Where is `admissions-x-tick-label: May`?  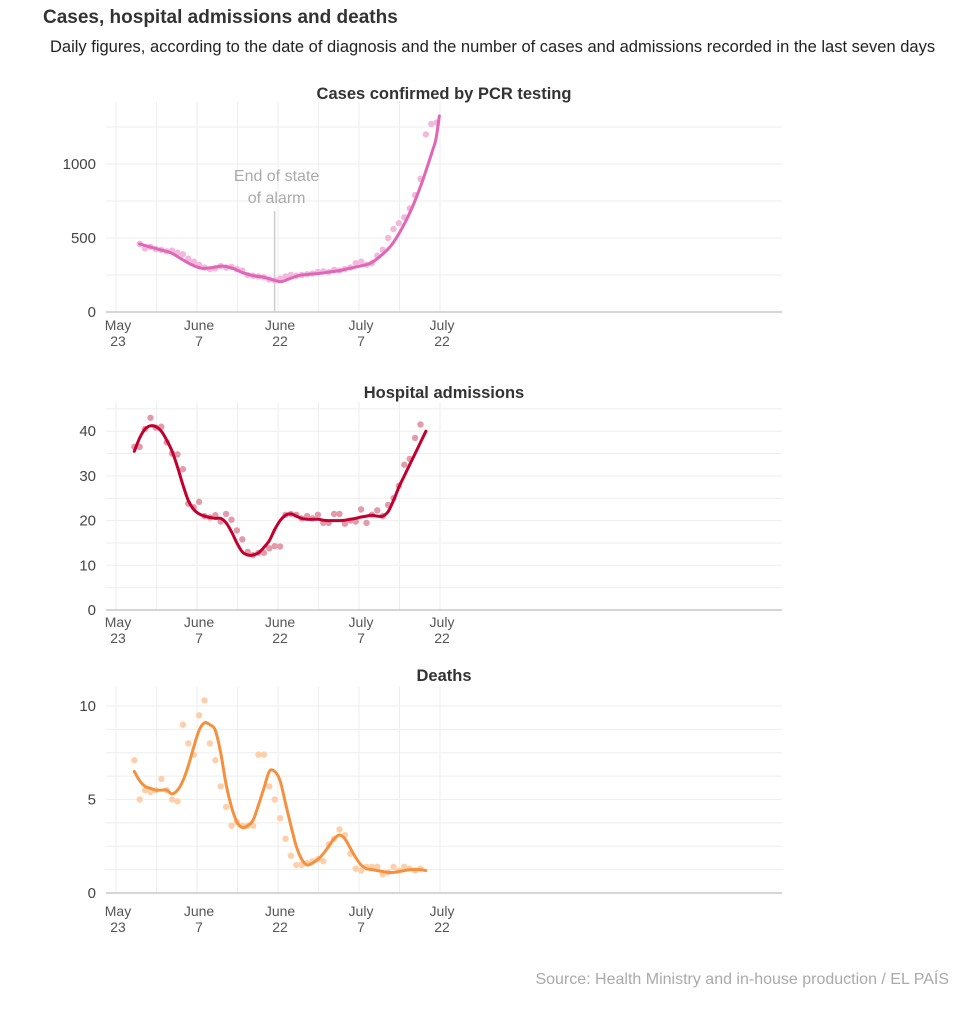 admissions-x-tick-label: May is located at coordinates (118, 622).